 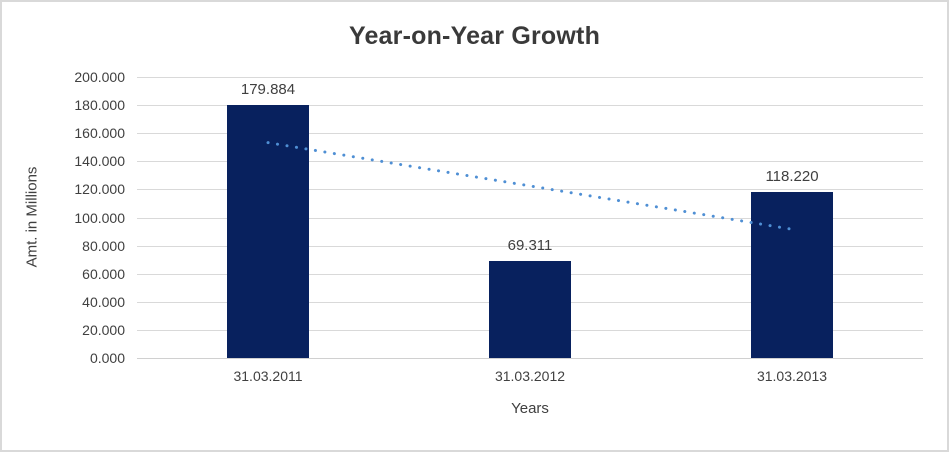 What do you see at coordinates (103, 301) in the screenshot?
I see `y-tick-label: 40.000` at bounding box center [103, 301].